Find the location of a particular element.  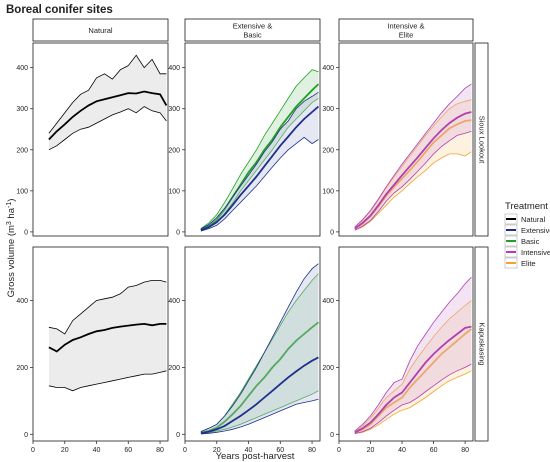

column-strip-label: Intensive & Elite is located at coordinates (405, 31).